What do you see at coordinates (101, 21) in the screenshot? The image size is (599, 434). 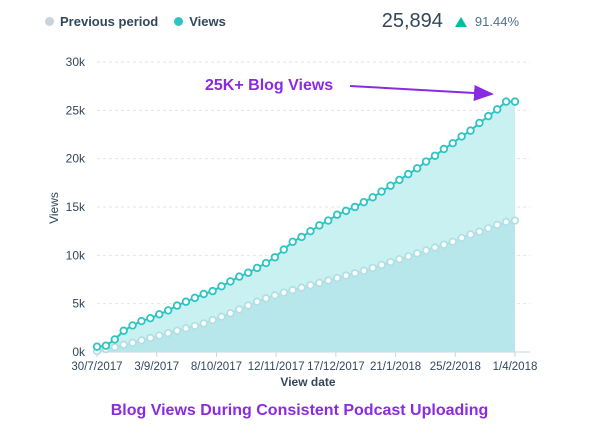 I see `legend-item-previous-period: Previous period` at bounding box center [101, 21].